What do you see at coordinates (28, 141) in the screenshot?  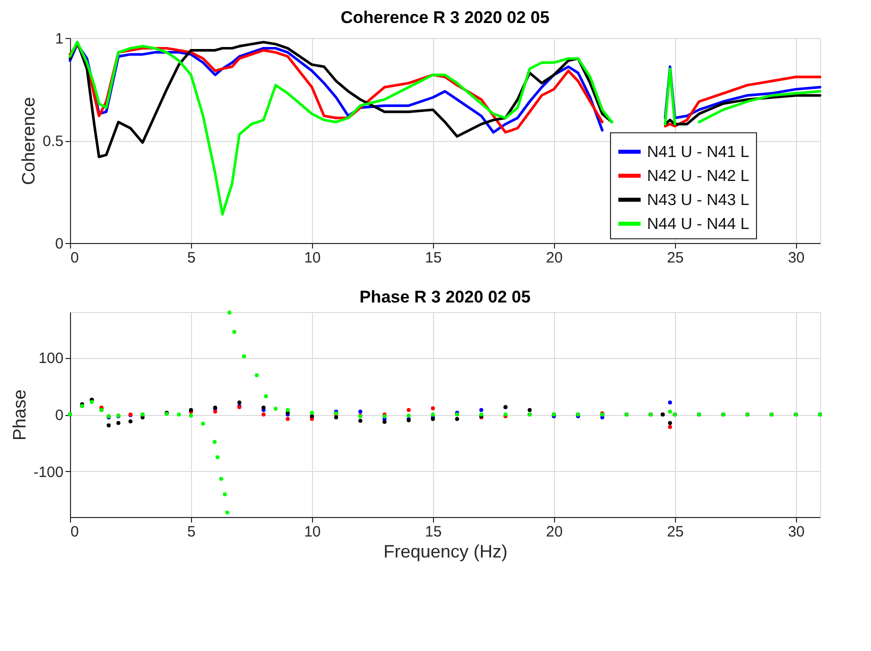 I see `y-axis-title: Coherence` at bounding box center [28, 141].